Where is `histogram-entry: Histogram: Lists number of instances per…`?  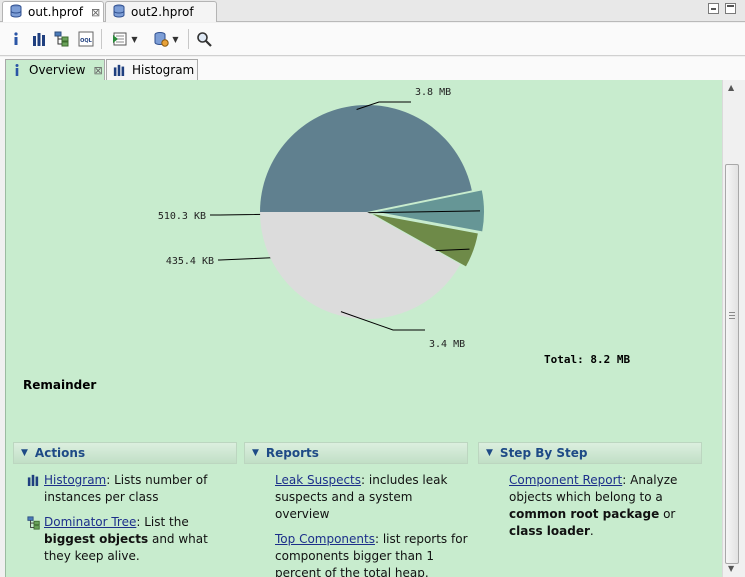 histogram-entry: Histogram: Lists number of instances per… is located at coordinates (125, 489).